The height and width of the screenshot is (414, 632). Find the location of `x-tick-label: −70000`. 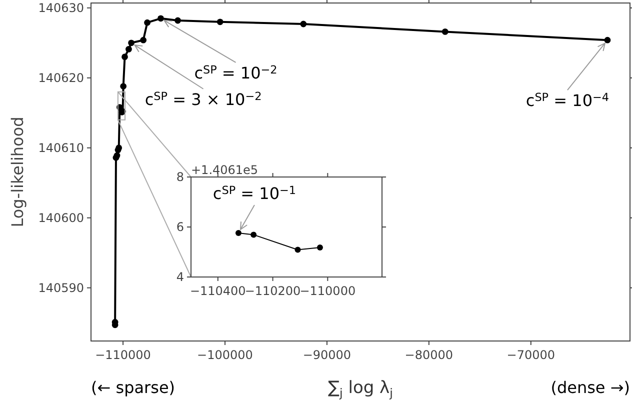

x-tick-label: −70000 is located at coordinates (531, 355).